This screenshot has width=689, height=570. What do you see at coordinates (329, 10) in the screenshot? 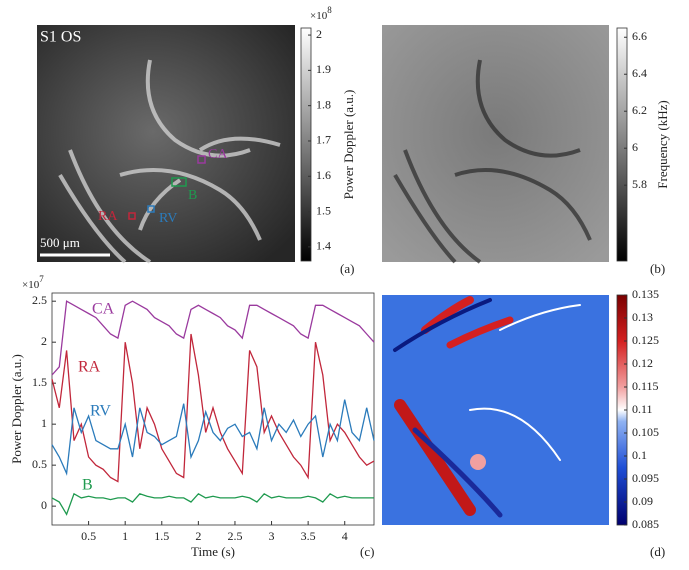
I see `multiplier-exponent: 8` at bounding box center [329, 10].